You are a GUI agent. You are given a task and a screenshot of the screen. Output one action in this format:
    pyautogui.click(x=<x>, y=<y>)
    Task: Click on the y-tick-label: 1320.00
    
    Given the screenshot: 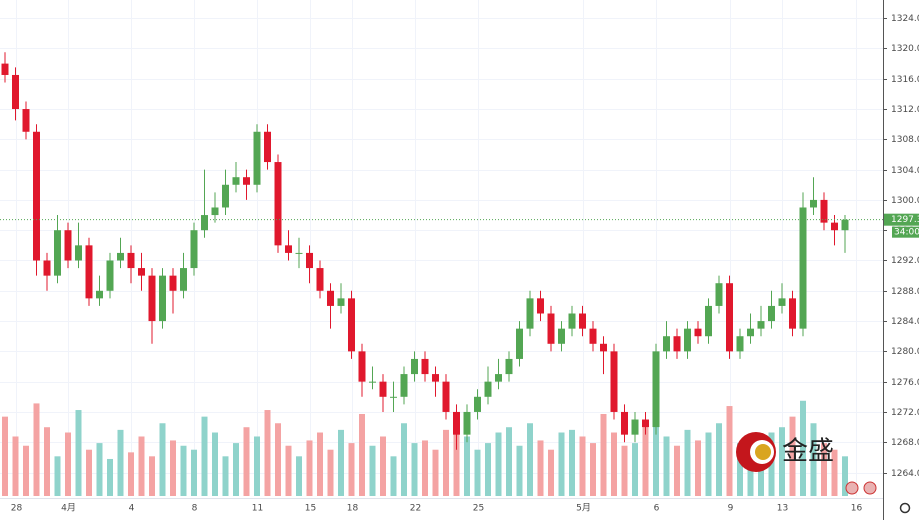 What is the action you would take?
    pyautogui.click(x=905, y=49)
    